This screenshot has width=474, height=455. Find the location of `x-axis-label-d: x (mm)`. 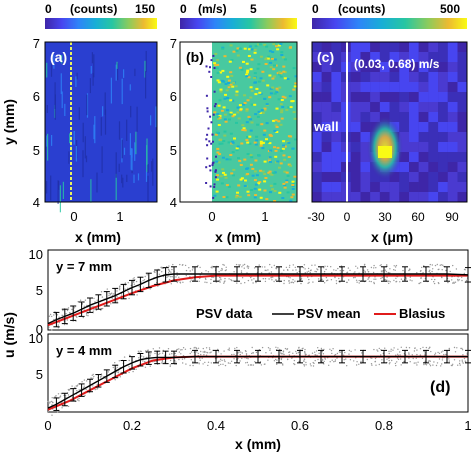

x-axis-label-d: x (mm) is located at coordinates (258, 444).